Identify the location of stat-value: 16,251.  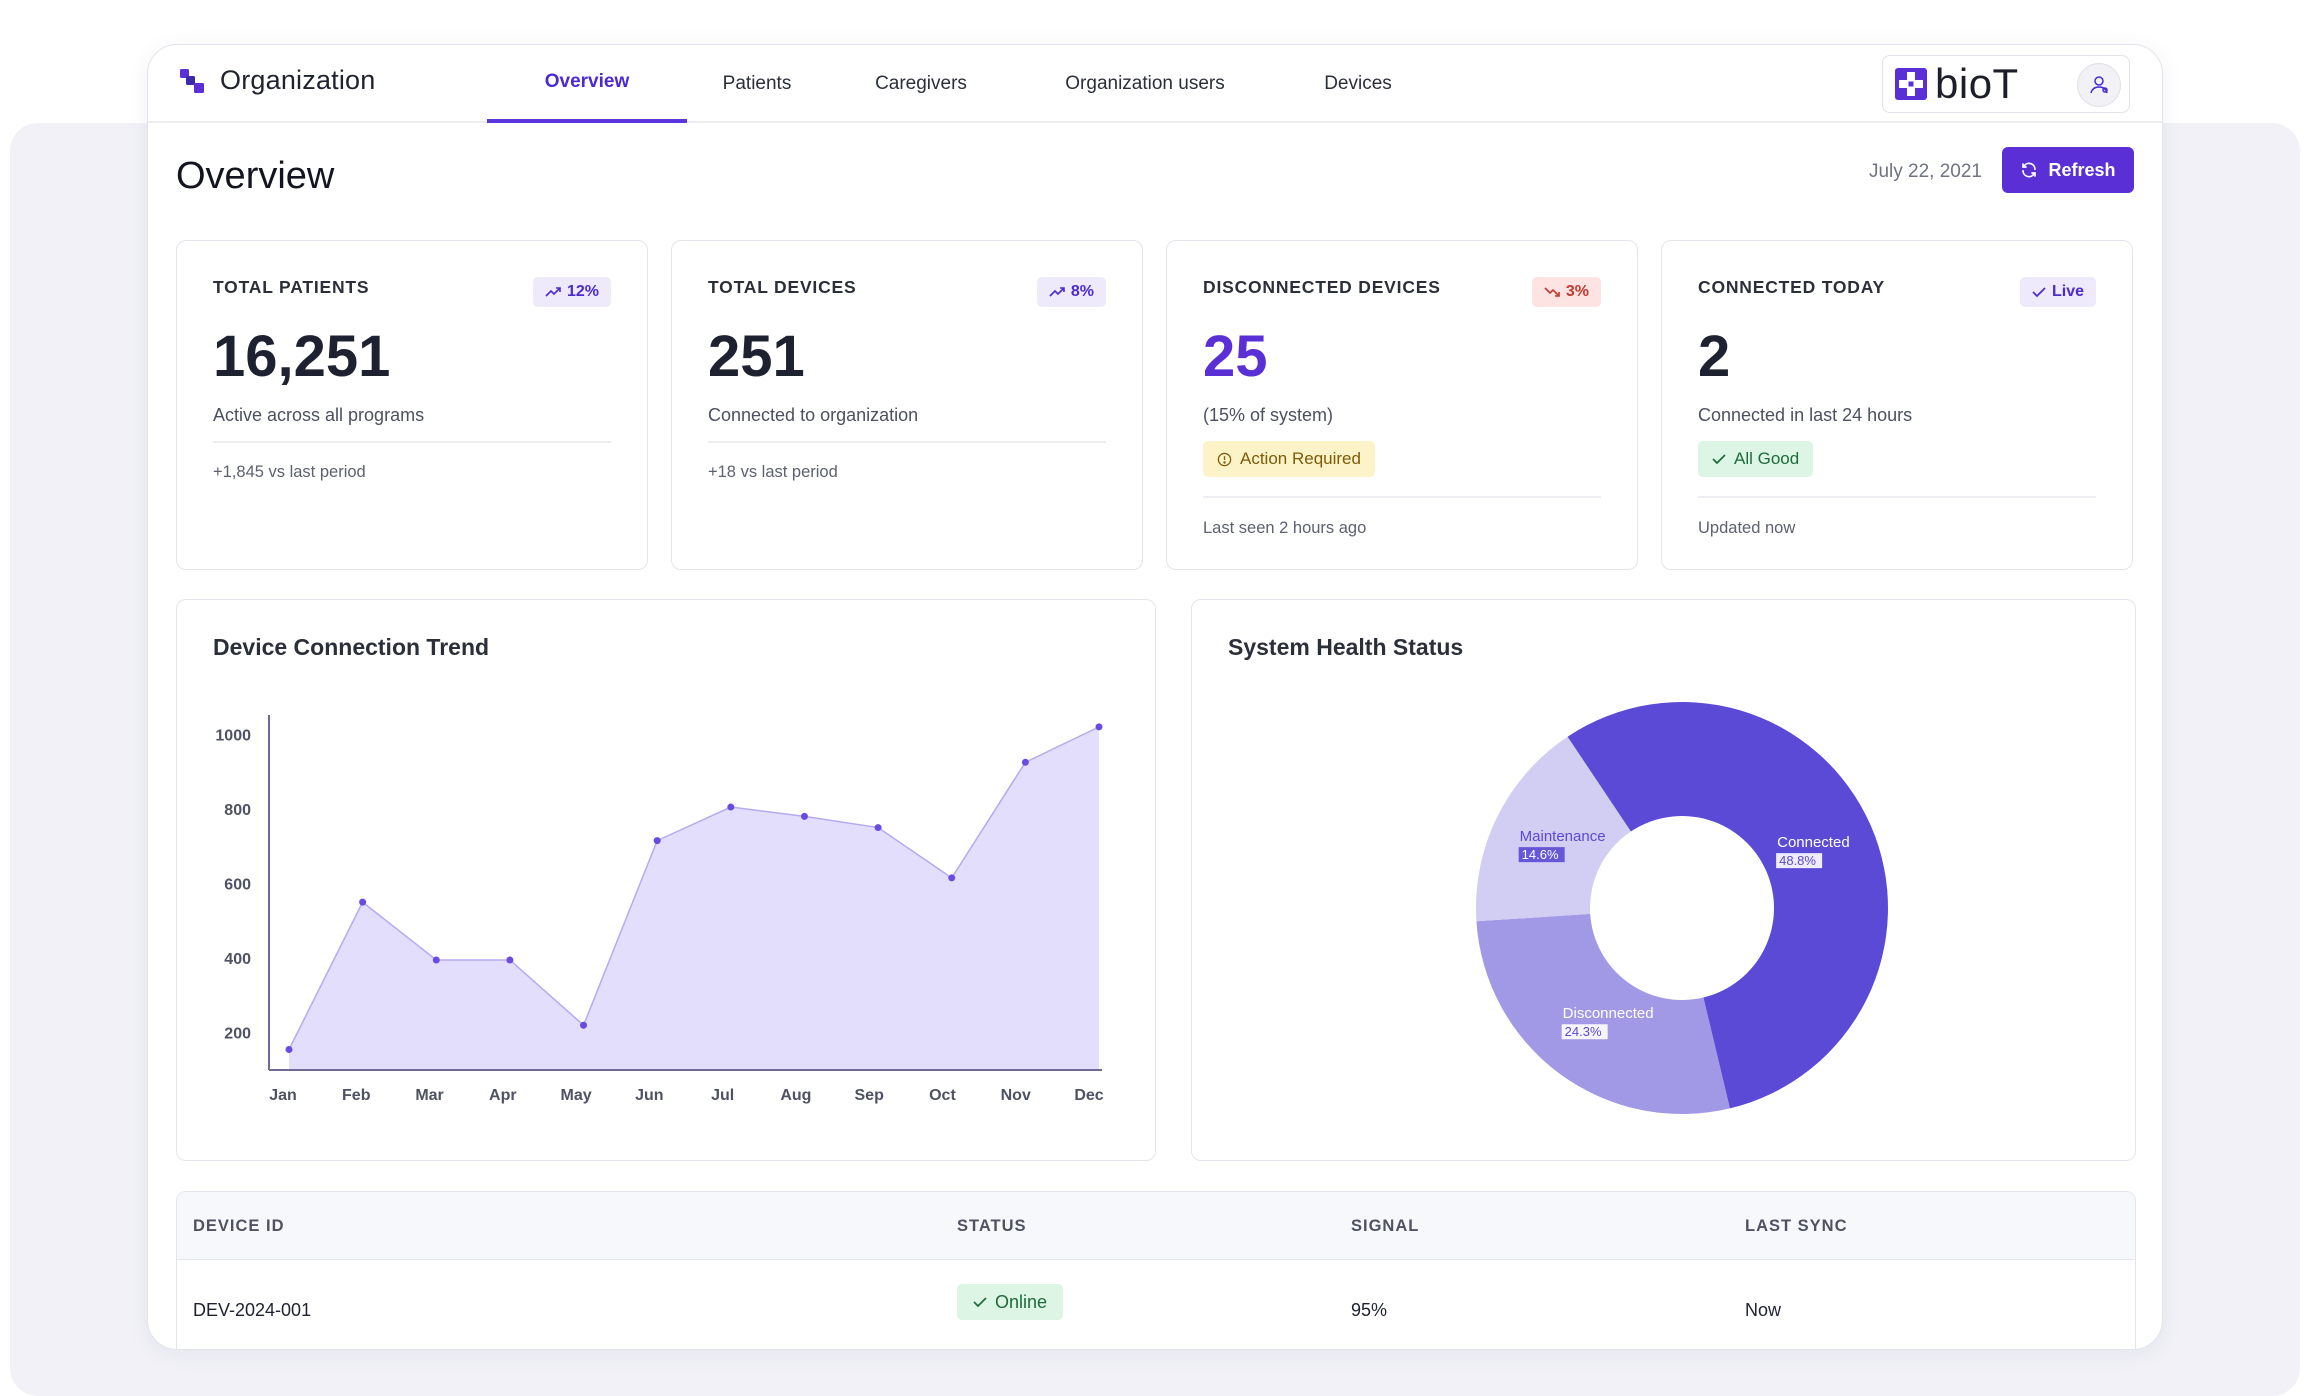
(302, 356).